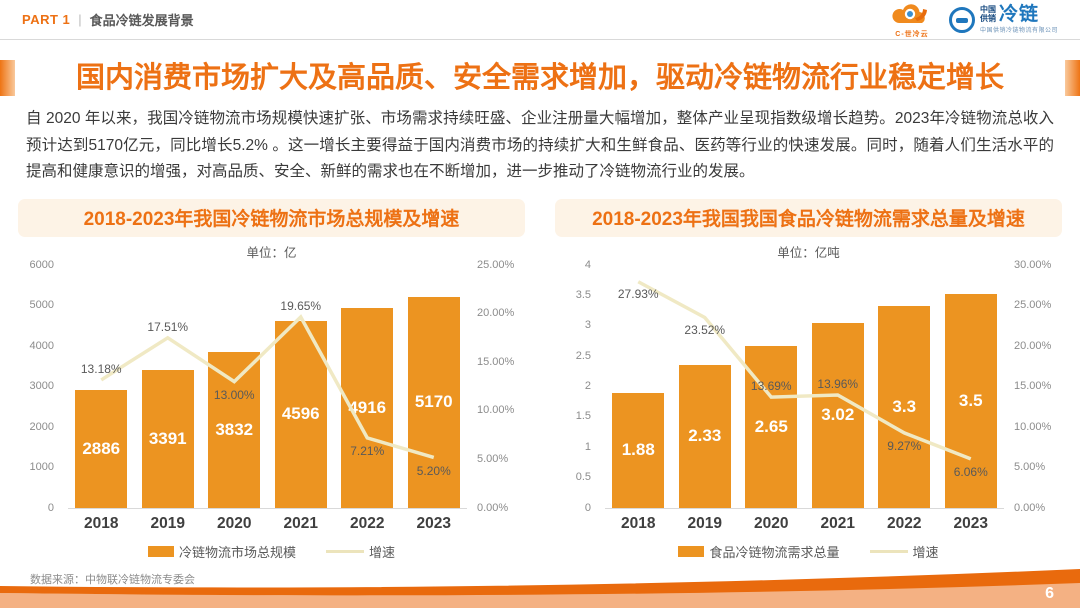  I want to click on bar-slot: 3391, so click(168, 386).